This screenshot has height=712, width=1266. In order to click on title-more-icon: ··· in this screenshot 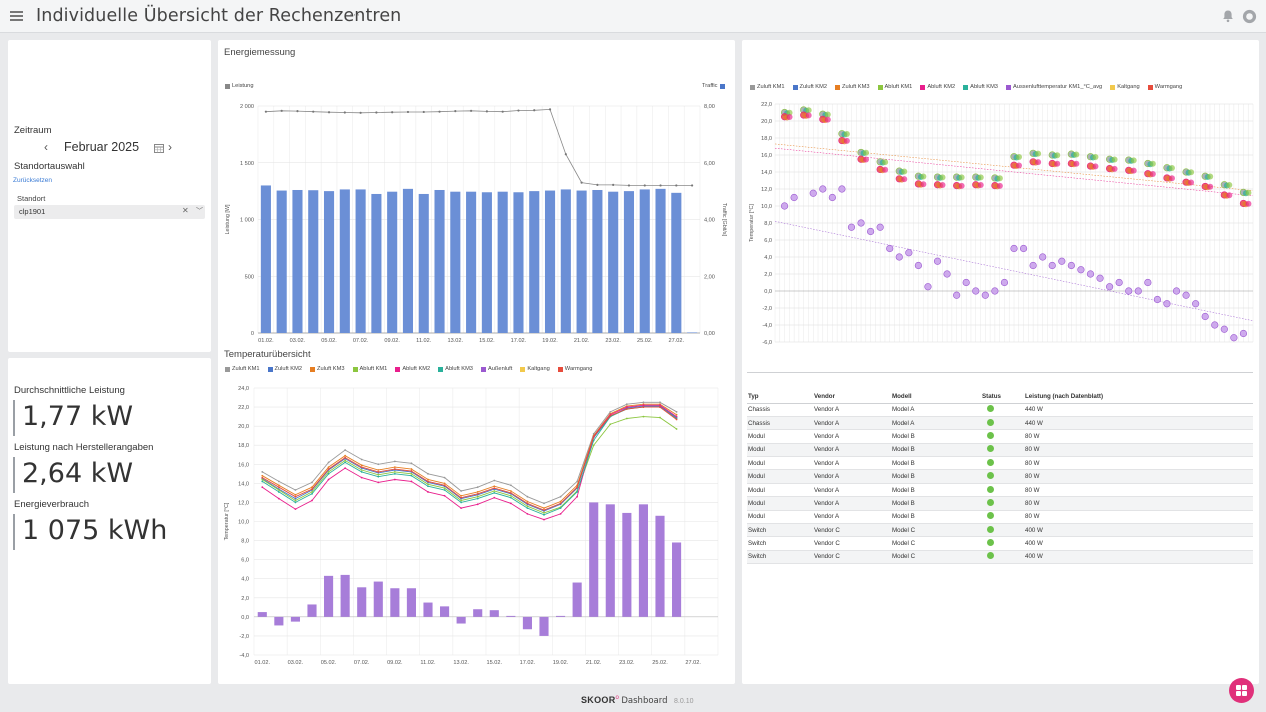, I will do `click(354, 15)`.